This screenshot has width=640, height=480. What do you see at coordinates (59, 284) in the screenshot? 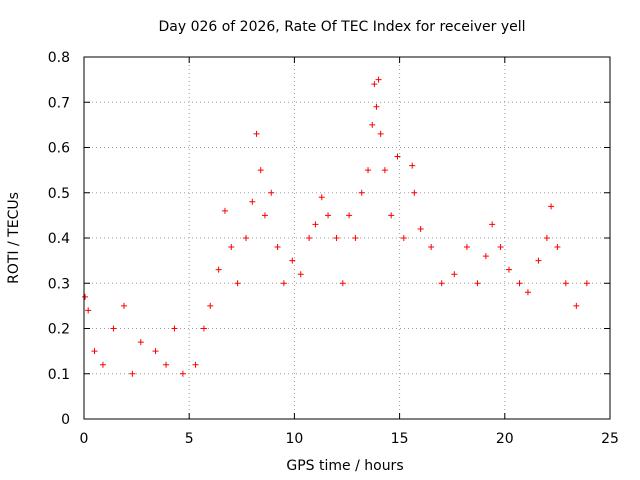
I see `y-tick-label: 0.3` at bounding box center [59, 284].